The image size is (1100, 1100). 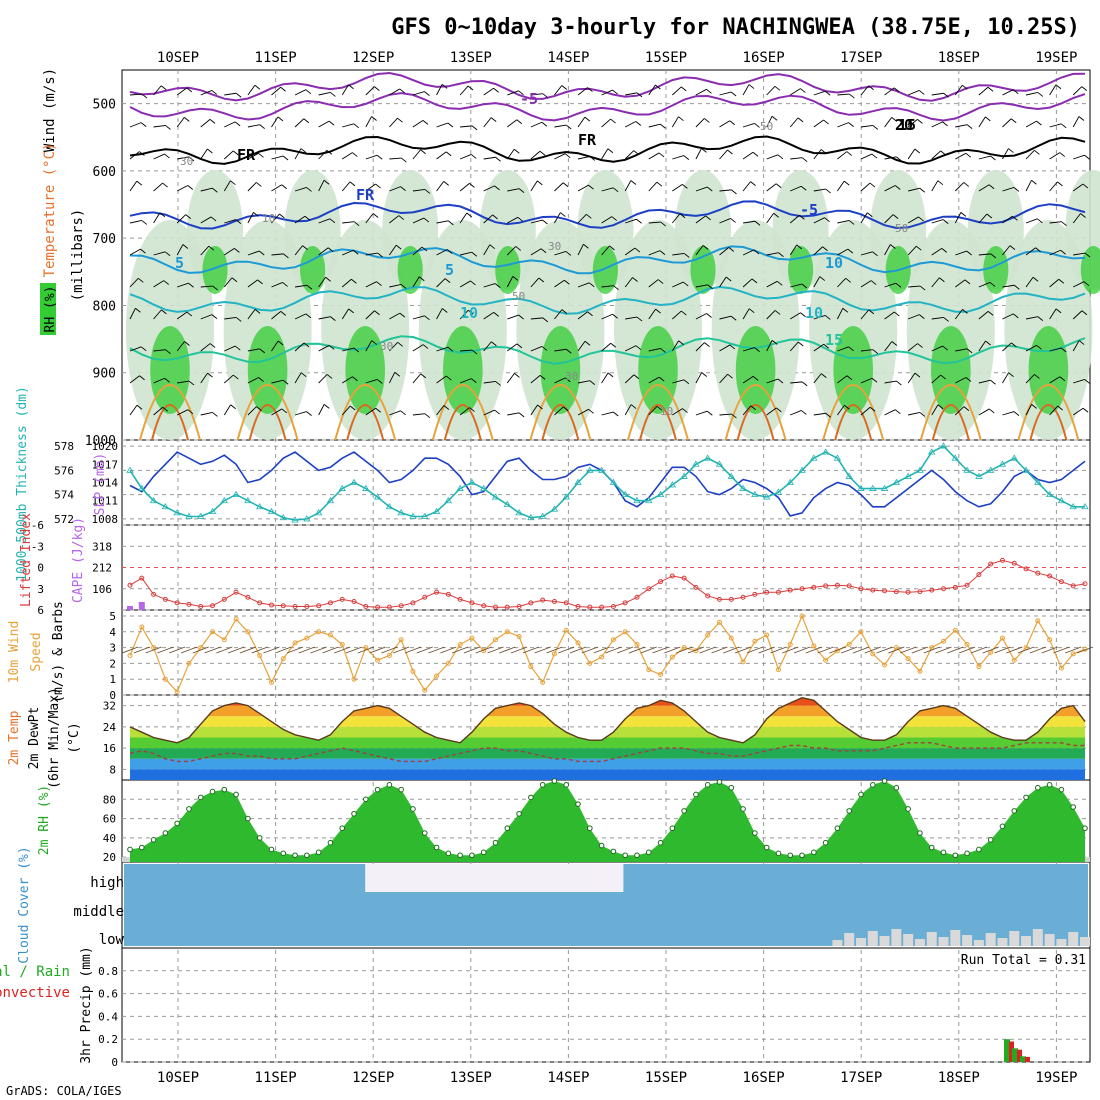 I want to click on precip-total-bar, so click(x=1023, y=1059).